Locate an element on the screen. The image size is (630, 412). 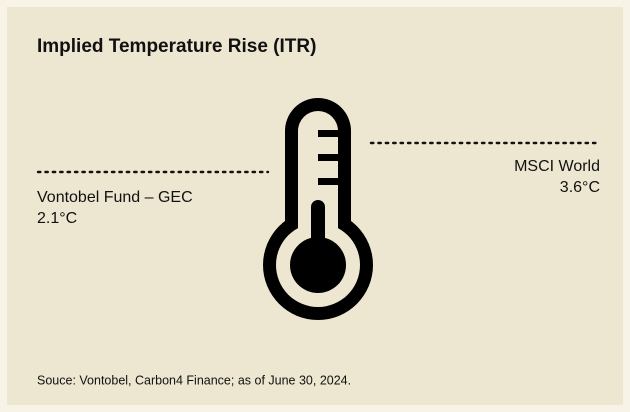
left-value: 2.1°C is located at coordinates (57, 218).